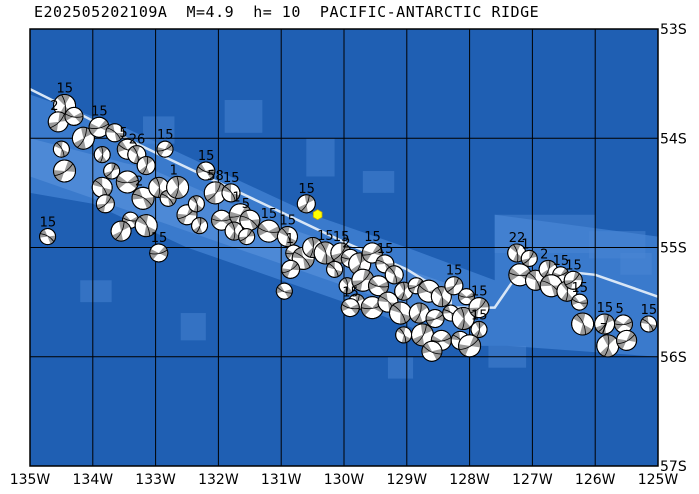 Image resolution: width=699 pixels, height=494 pixels. What do you see at coordinates (174, 170) in the screenshot?
I see `focal-mechanism-label: 1` at bounding box center [174, 170].